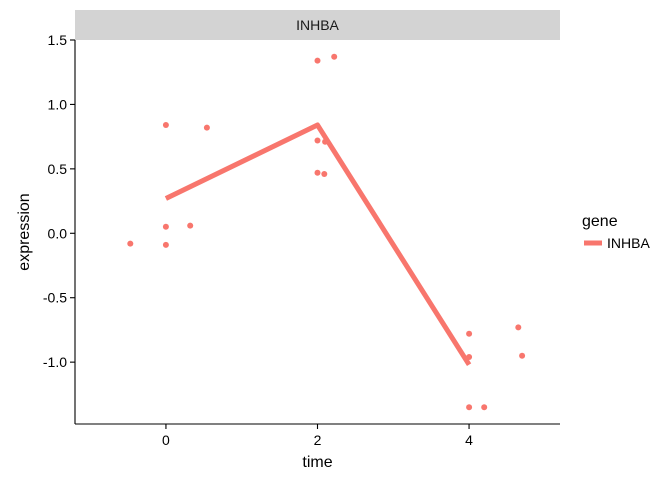 Image resolution: width=672 pixels, height=480 pixels. I want to click on y-tick-label-0.0: 0.0, so click(58, 233).